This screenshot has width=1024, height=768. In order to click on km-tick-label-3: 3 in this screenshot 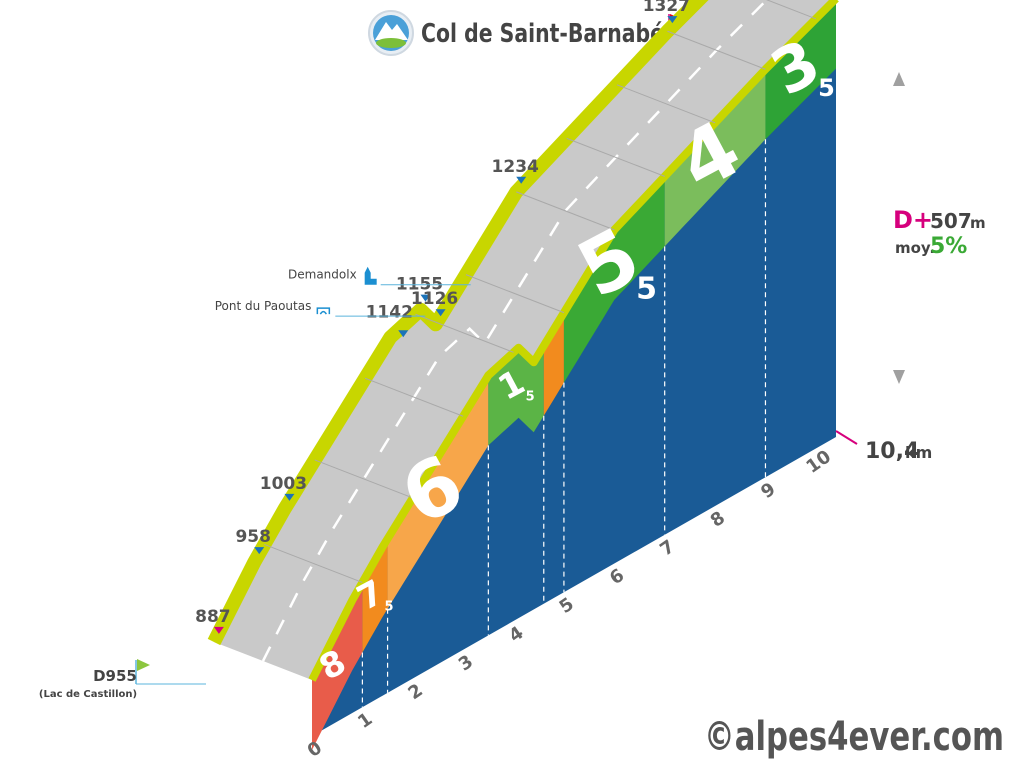, I will do `click(466, 663)`.